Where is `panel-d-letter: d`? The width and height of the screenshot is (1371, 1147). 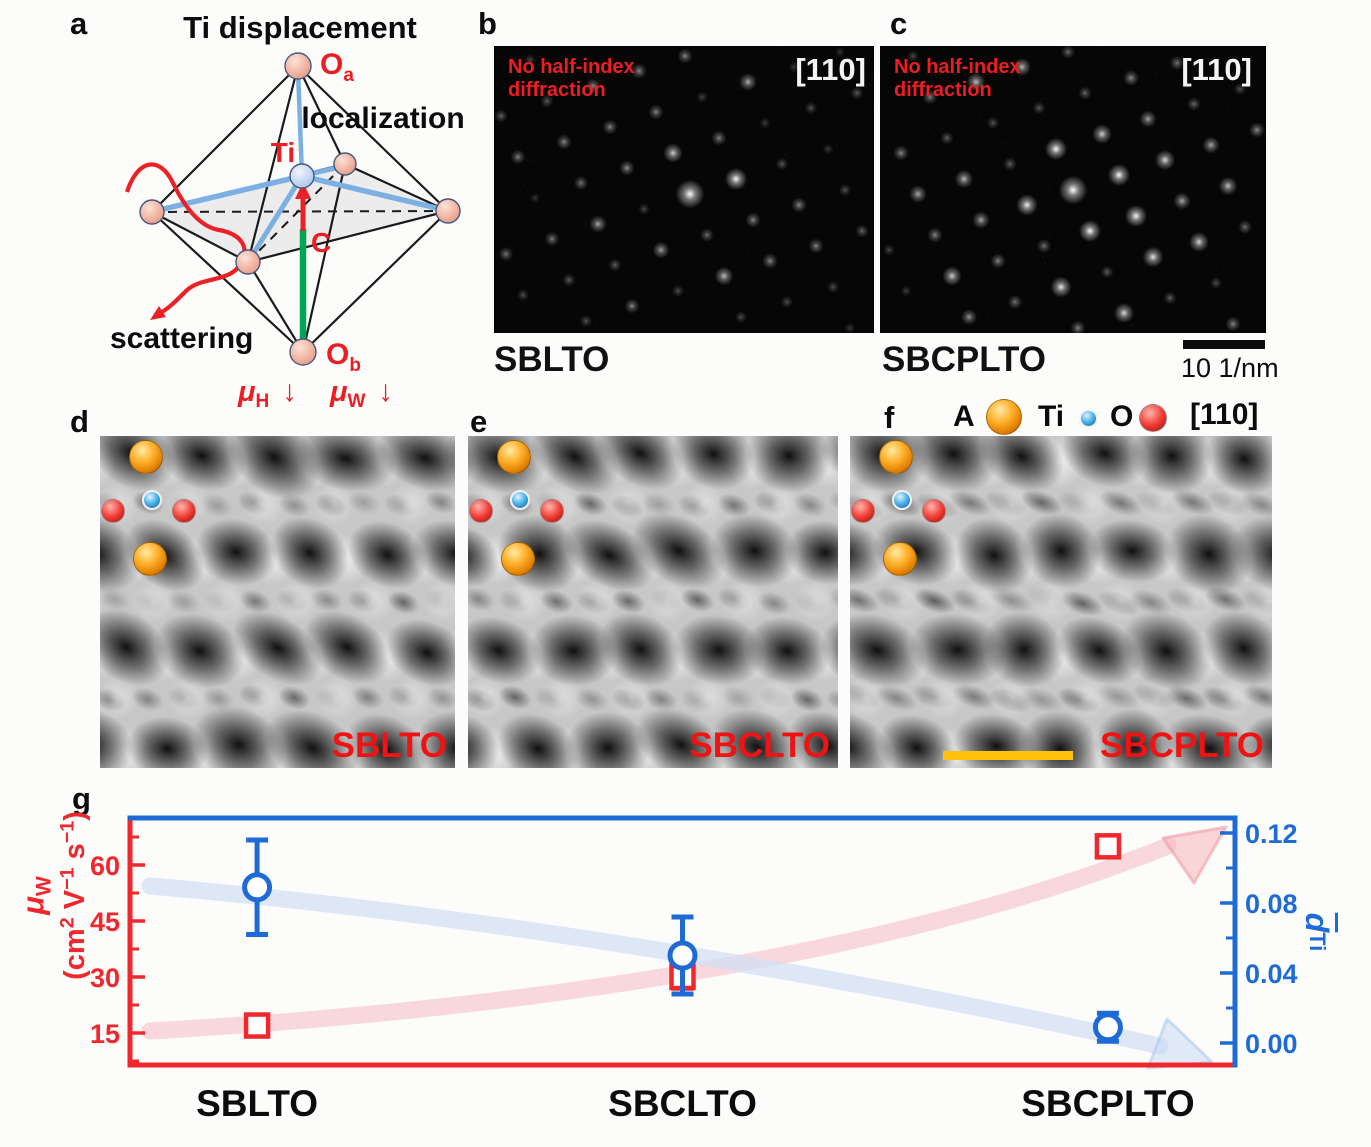
panel-d-letter: d is located at coordinates (79, 421).